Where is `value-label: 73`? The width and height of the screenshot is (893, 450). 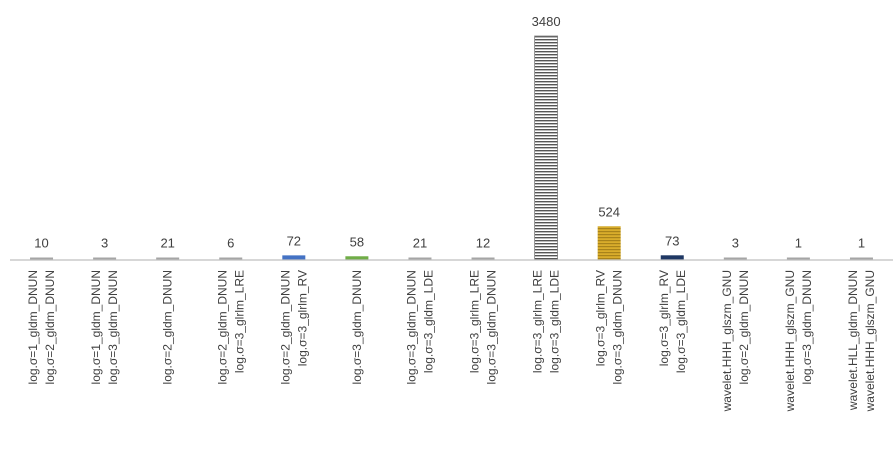
value-label: 73 is located at coordinates (672, 240).